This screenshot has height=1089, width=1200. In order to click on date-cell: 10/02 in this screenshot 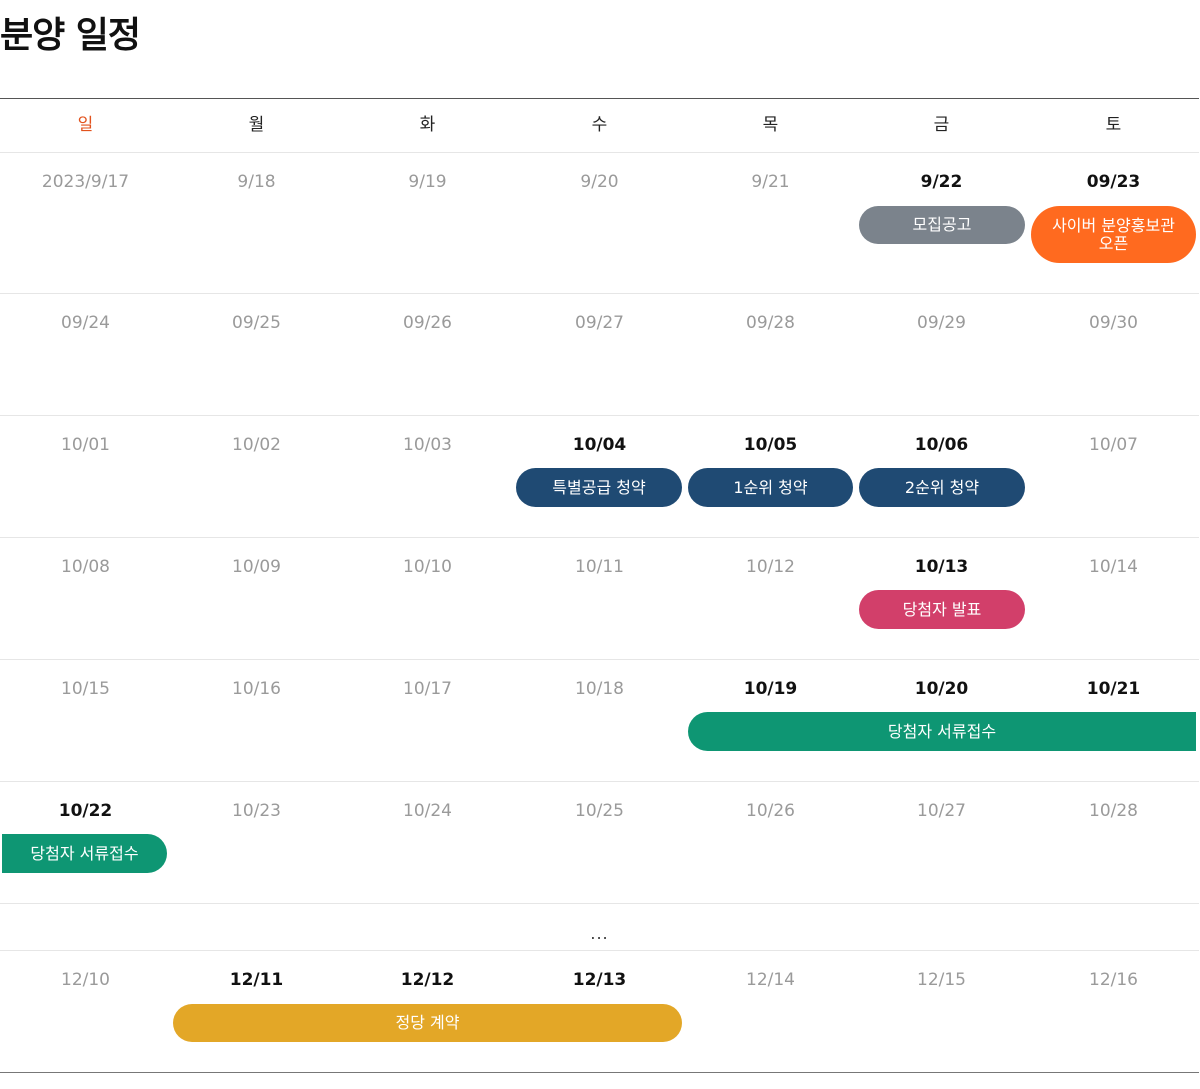, I will do `click(256, 445)`.